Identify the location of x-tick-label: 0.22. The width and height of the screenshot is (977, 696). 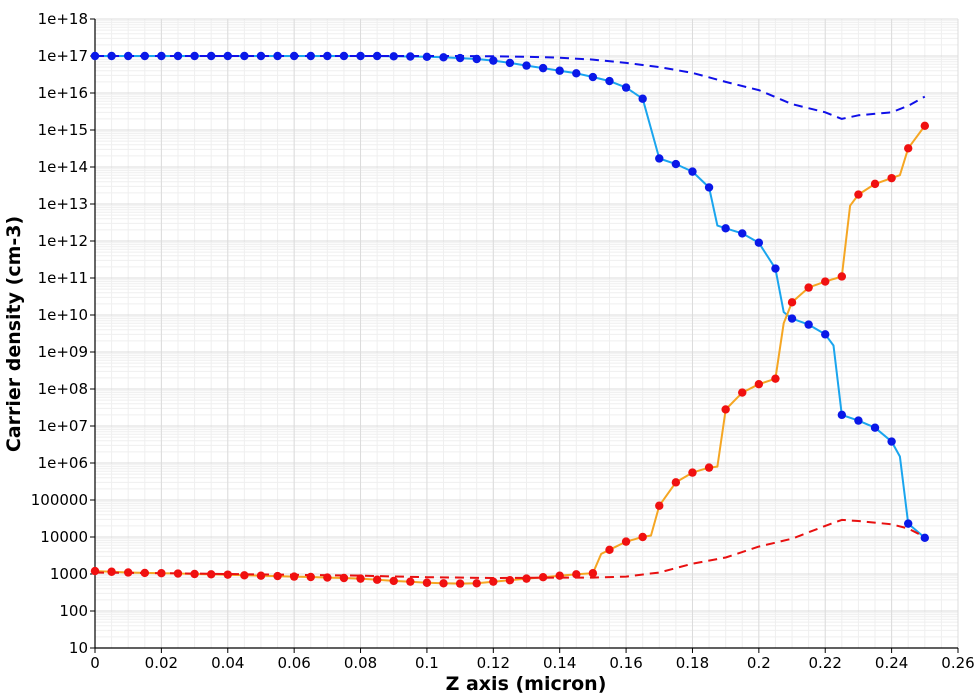
(825, 663).